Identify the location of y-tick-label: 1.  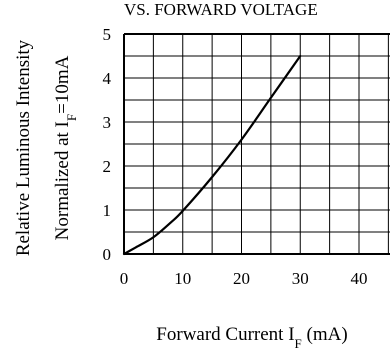
(107, 210).